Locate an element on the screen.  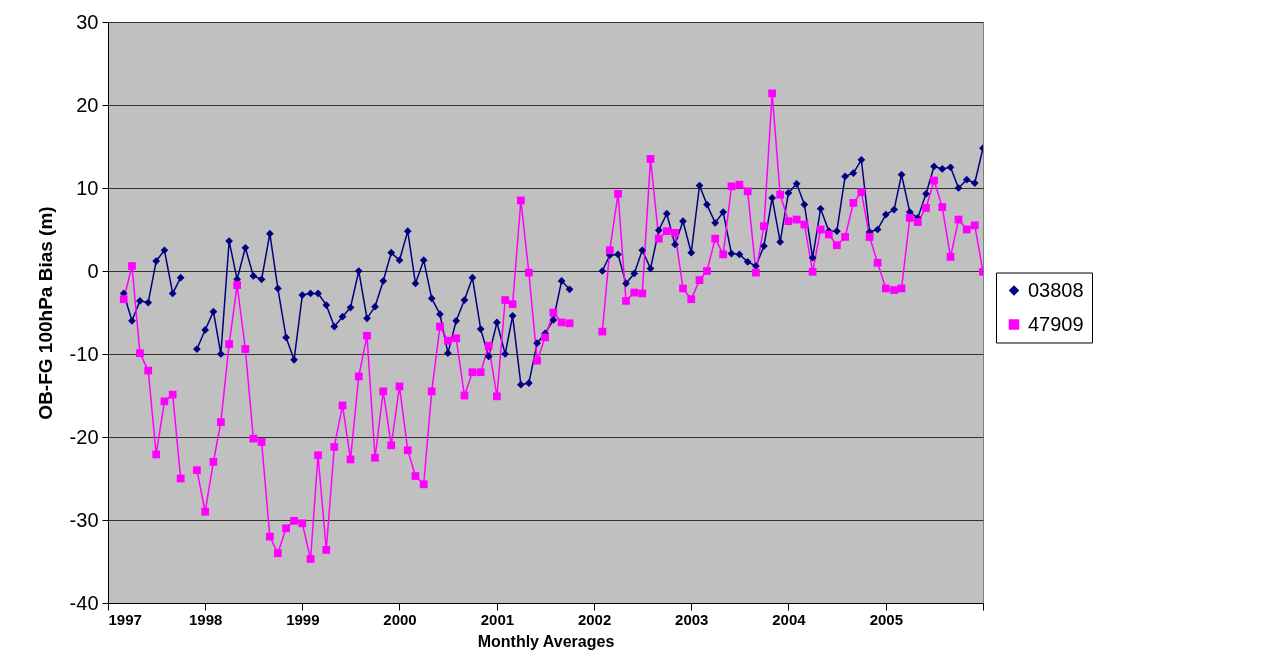
x-tick-label: 2001 is located at coordinates (497, 619).